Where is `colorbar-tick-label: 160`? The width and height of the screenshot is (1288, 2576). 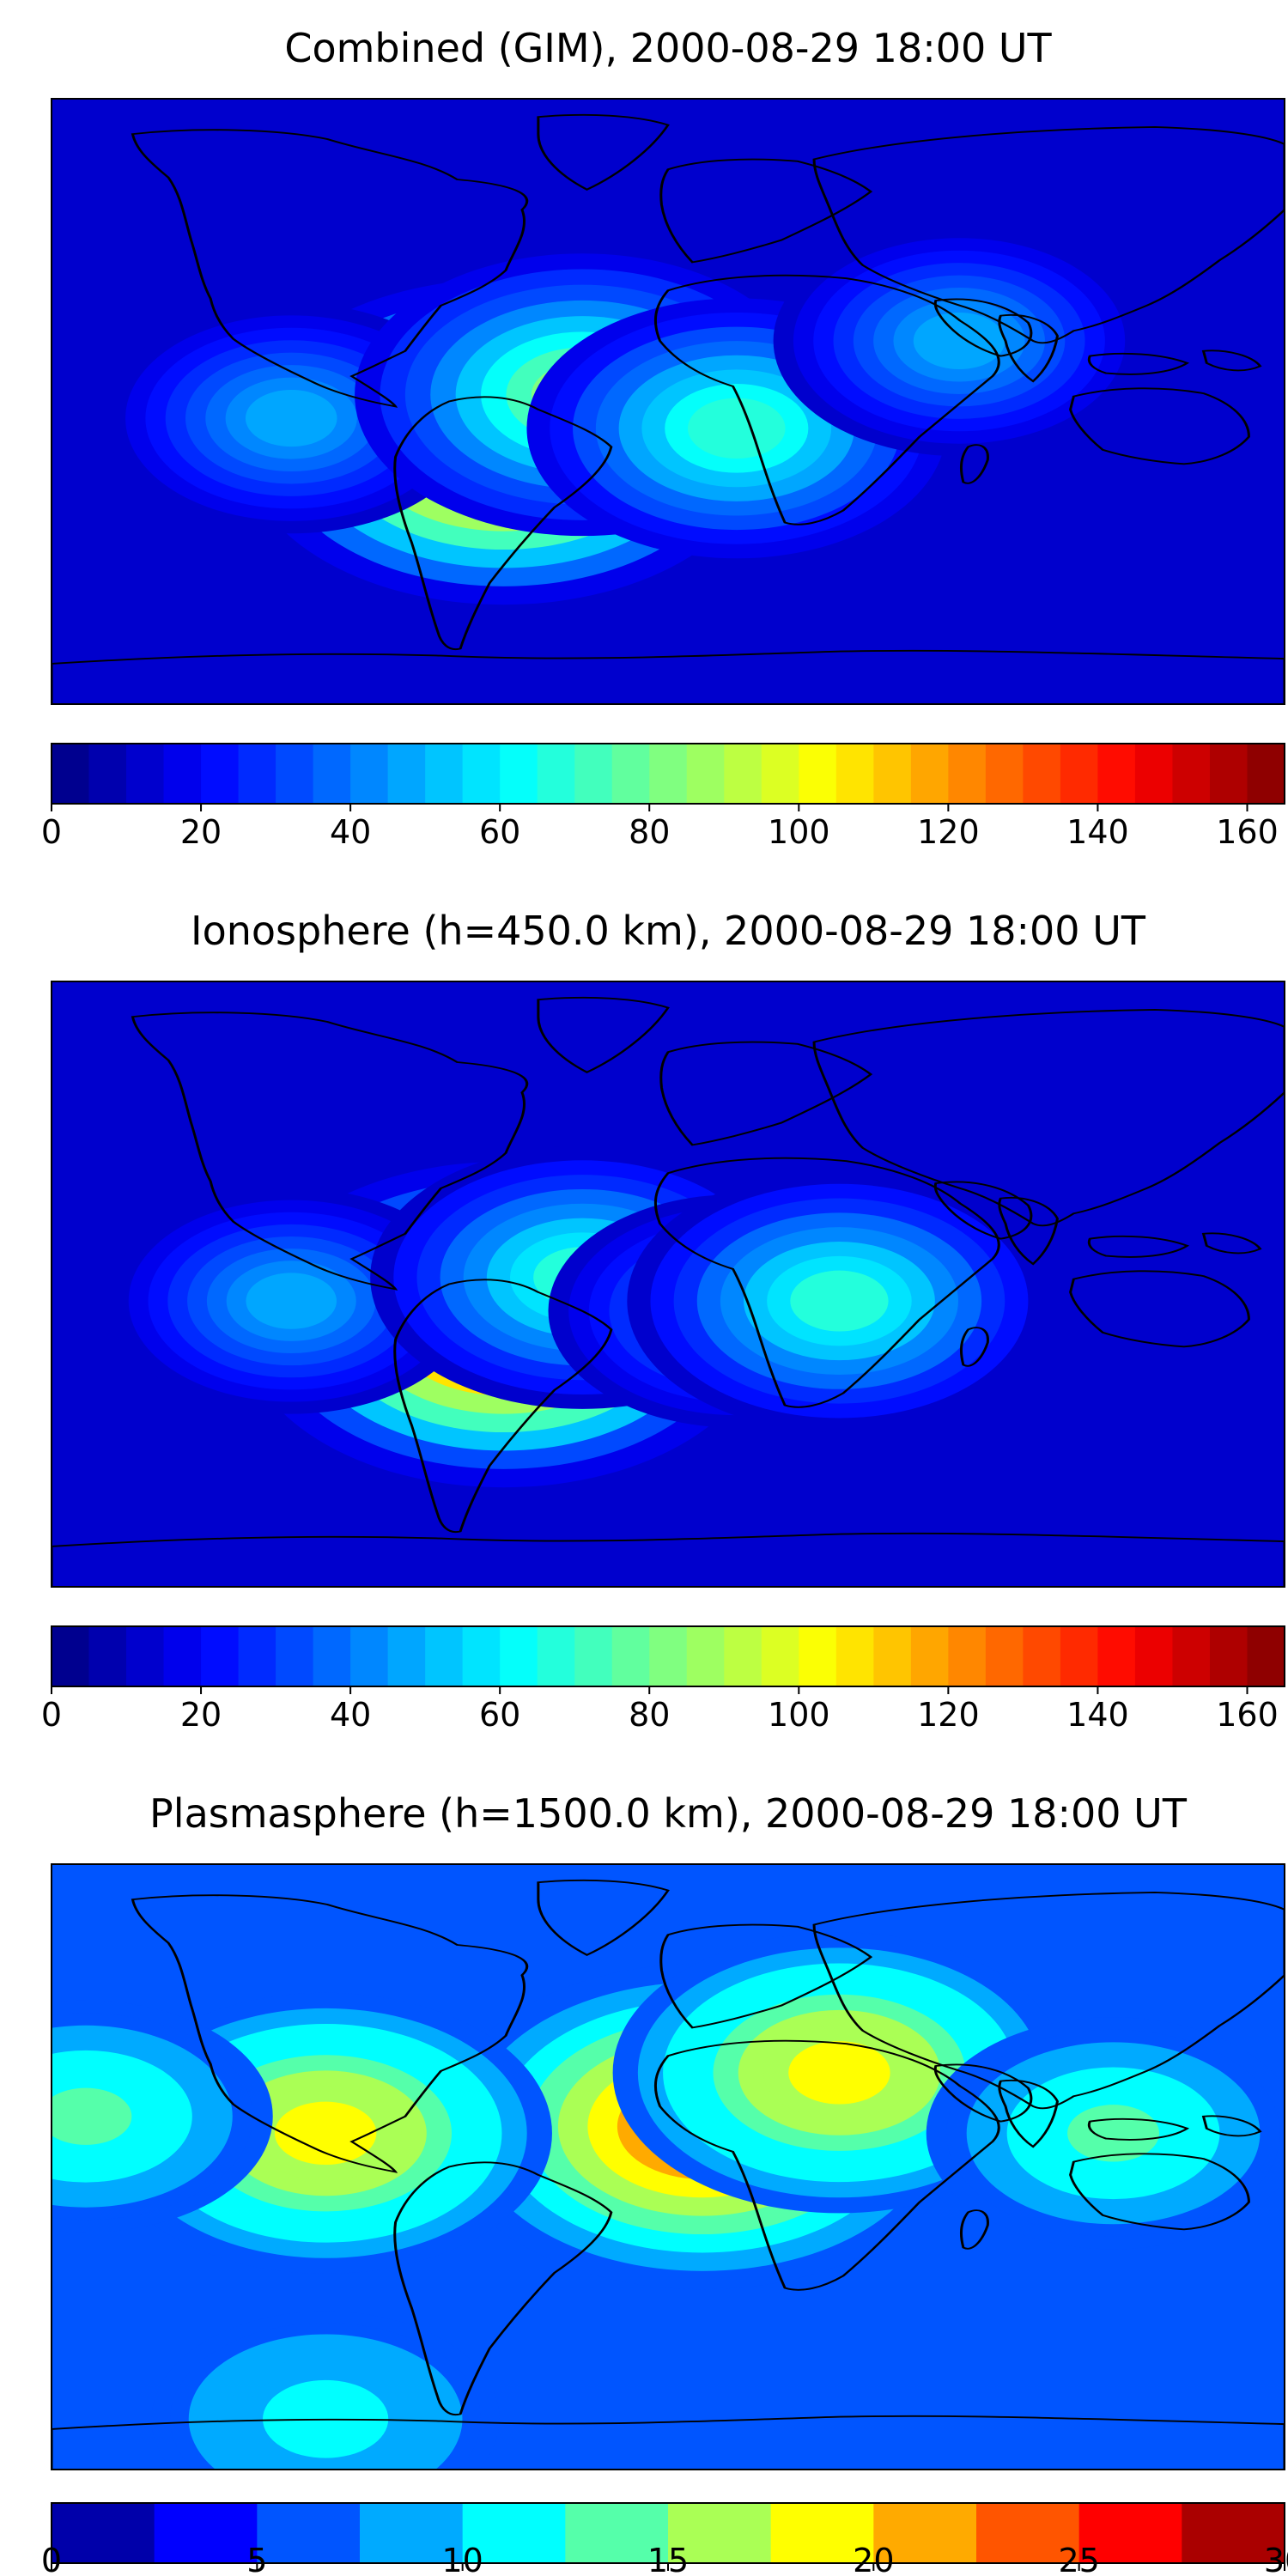
colorbar-tick-label: 160 is located at coordinates (1247, 832).